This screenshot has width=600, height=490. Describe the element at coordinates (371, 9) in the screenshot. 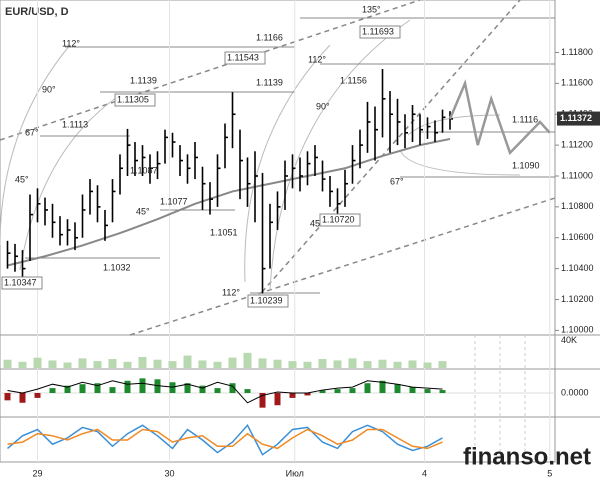

I see `annotation: 135°` at that location.